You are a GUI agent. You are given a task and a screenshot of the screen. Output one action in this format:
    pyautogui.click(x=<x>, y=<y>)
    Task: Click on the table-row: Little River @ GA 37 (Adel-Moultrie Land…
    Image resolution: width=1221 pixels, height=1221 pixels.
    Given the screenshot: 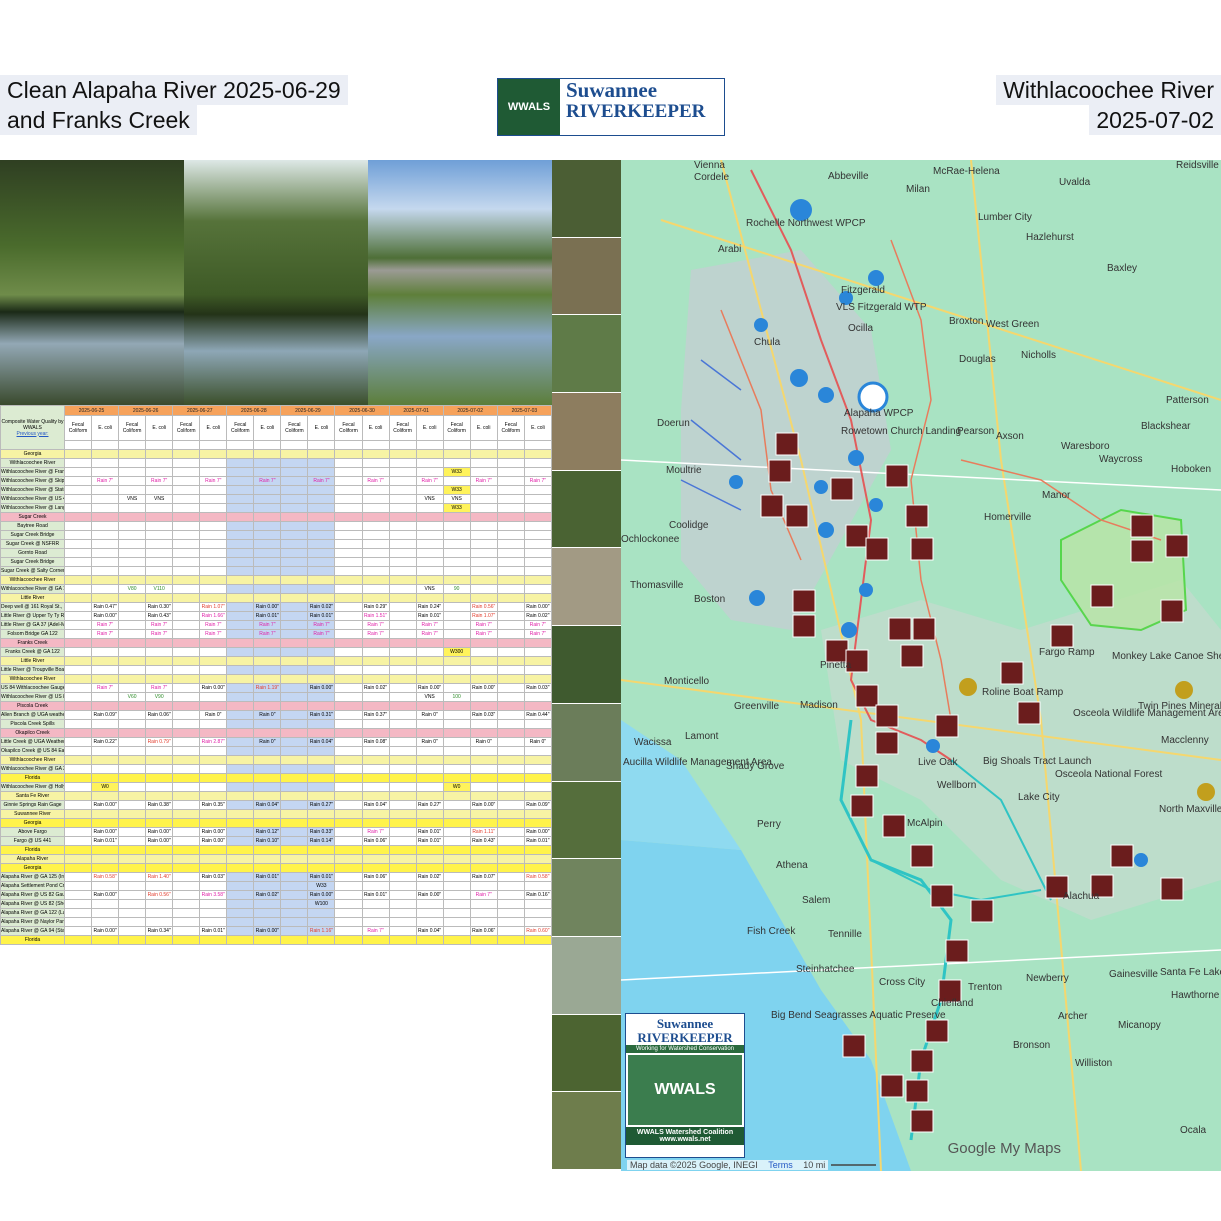 What is the action you would take?
    pyautogui.click(x=276, y=625)
    